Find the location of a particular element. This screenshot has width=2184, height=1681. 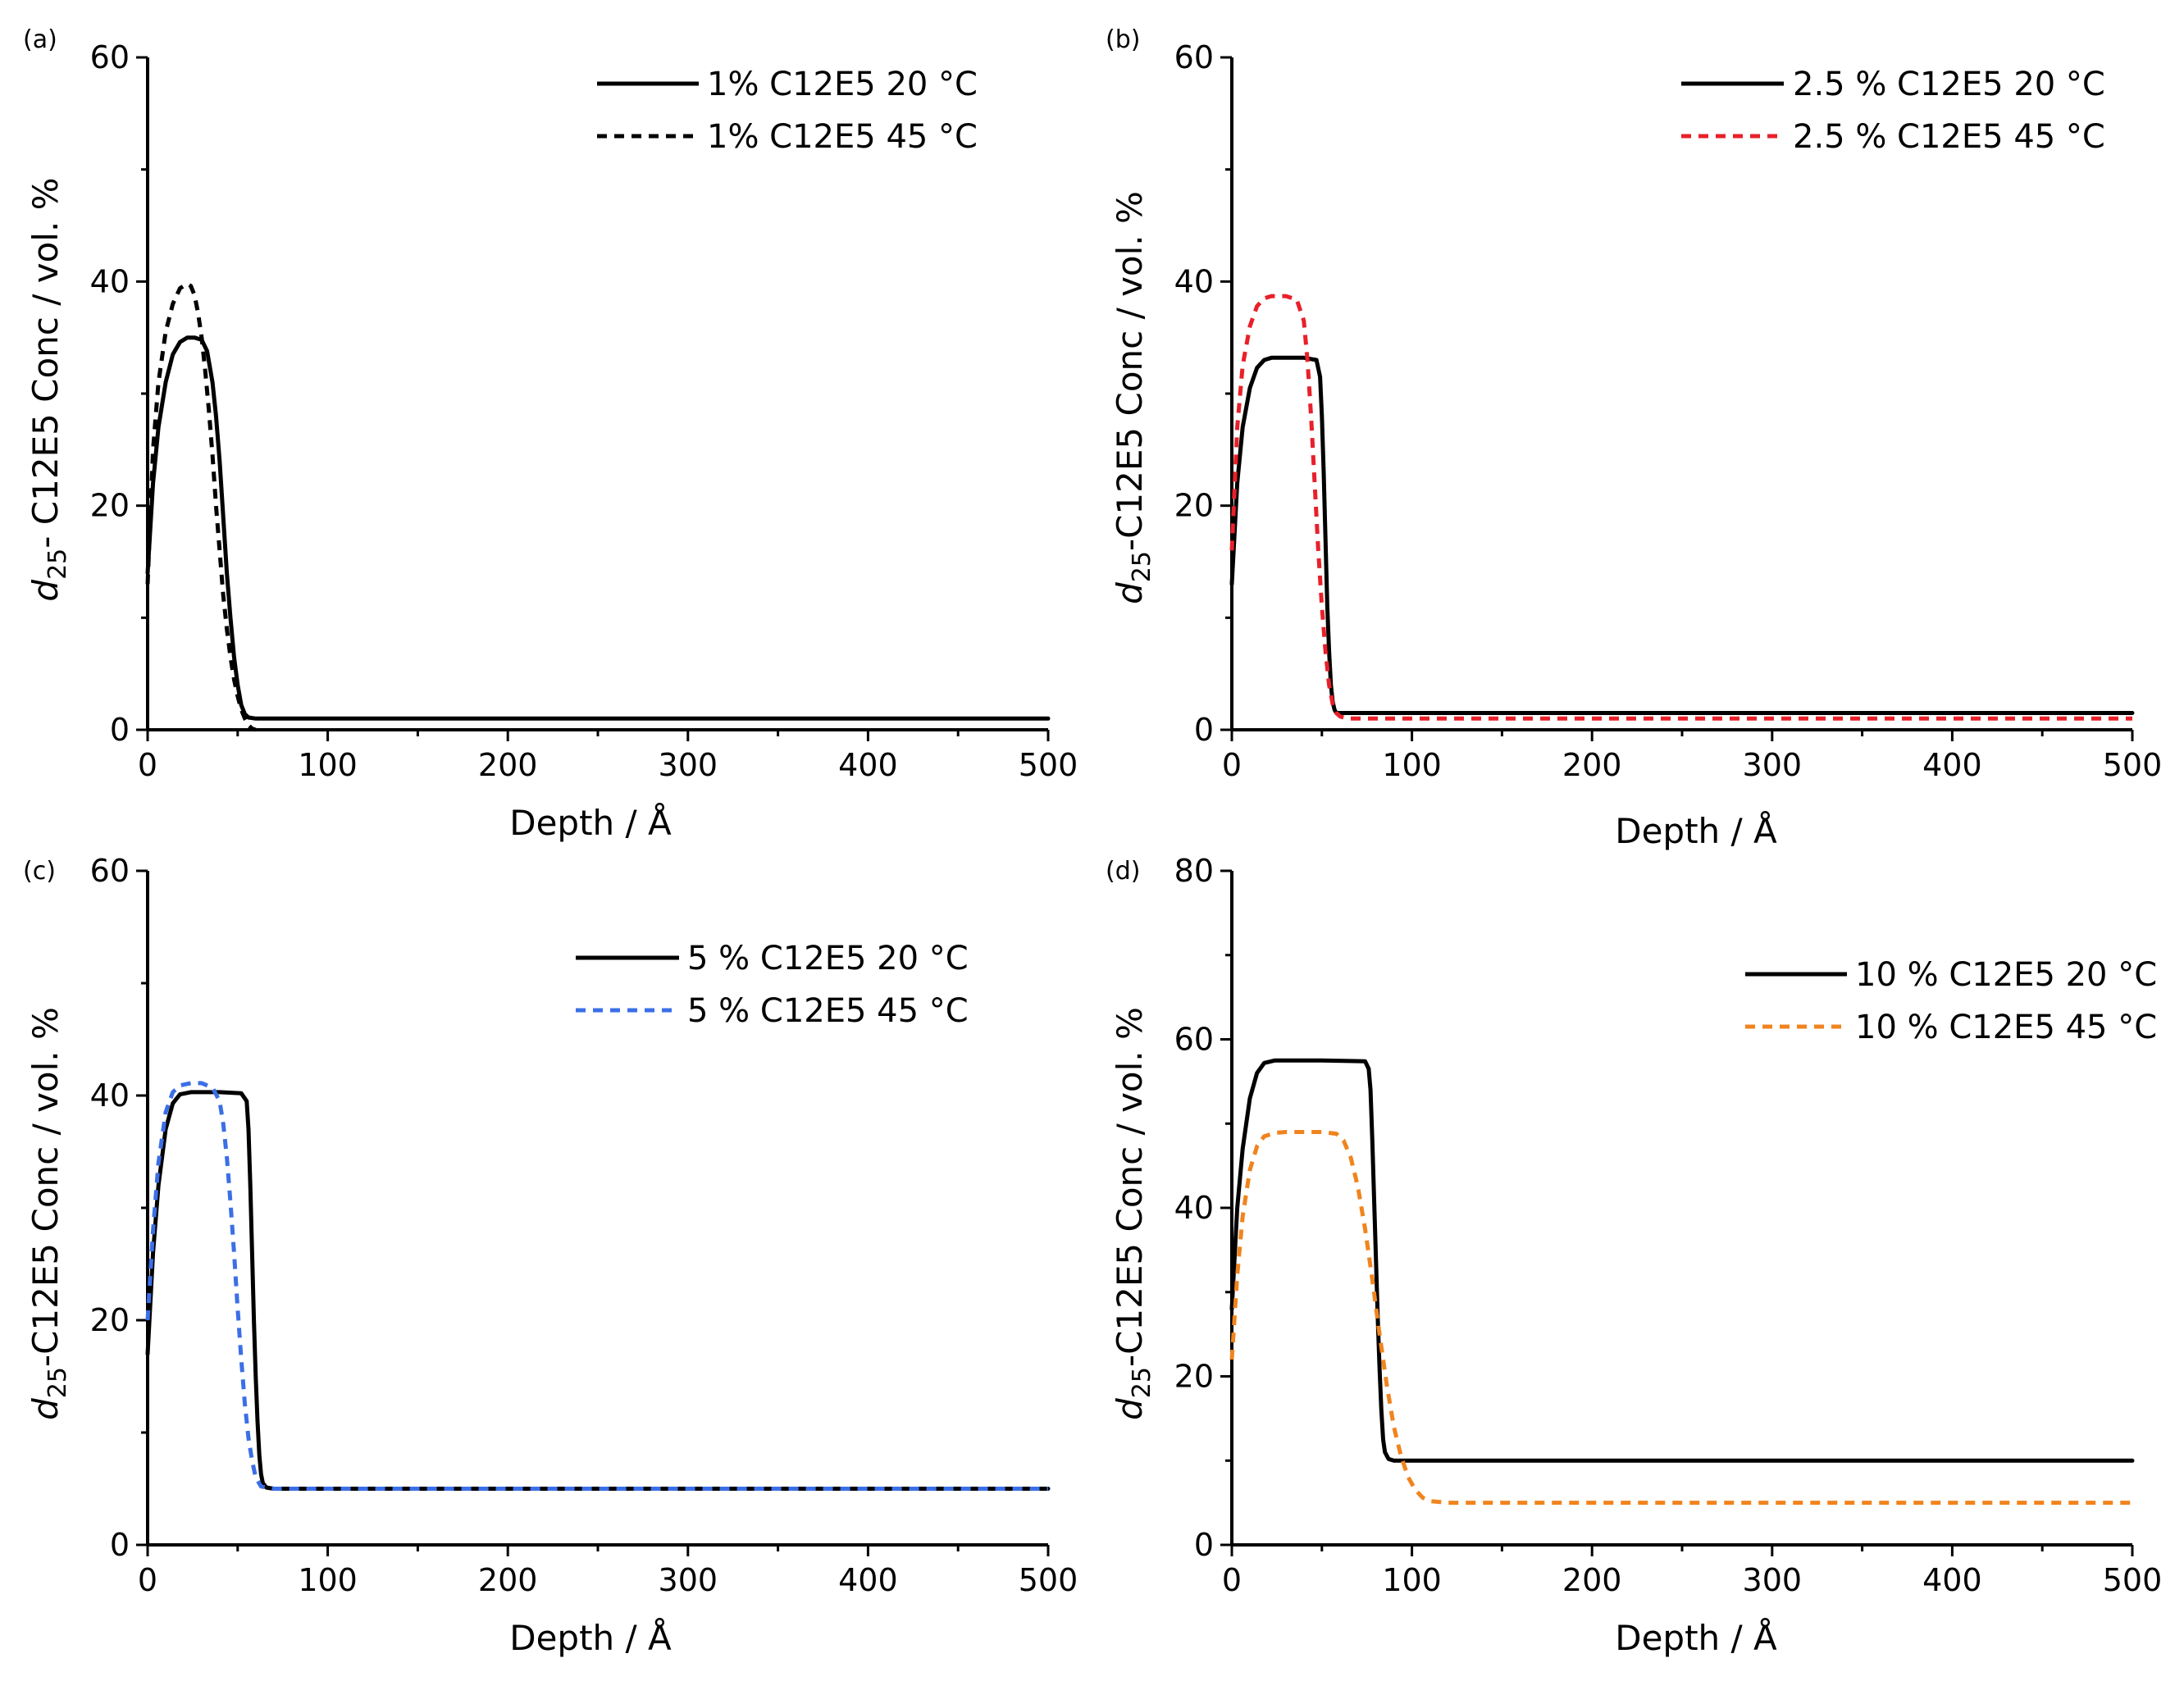

panel-a-y-axis-title-prefix: d is located at coordinates (45, 591).